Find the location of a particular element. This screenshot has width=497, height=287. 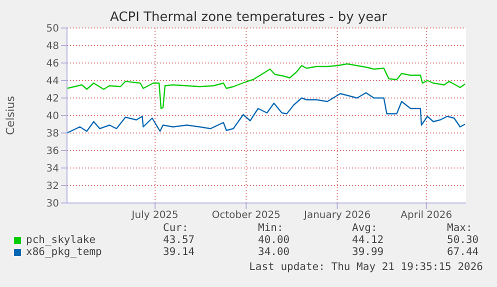

x-tick-label: April 2026 is located at coordinates (426, 216).